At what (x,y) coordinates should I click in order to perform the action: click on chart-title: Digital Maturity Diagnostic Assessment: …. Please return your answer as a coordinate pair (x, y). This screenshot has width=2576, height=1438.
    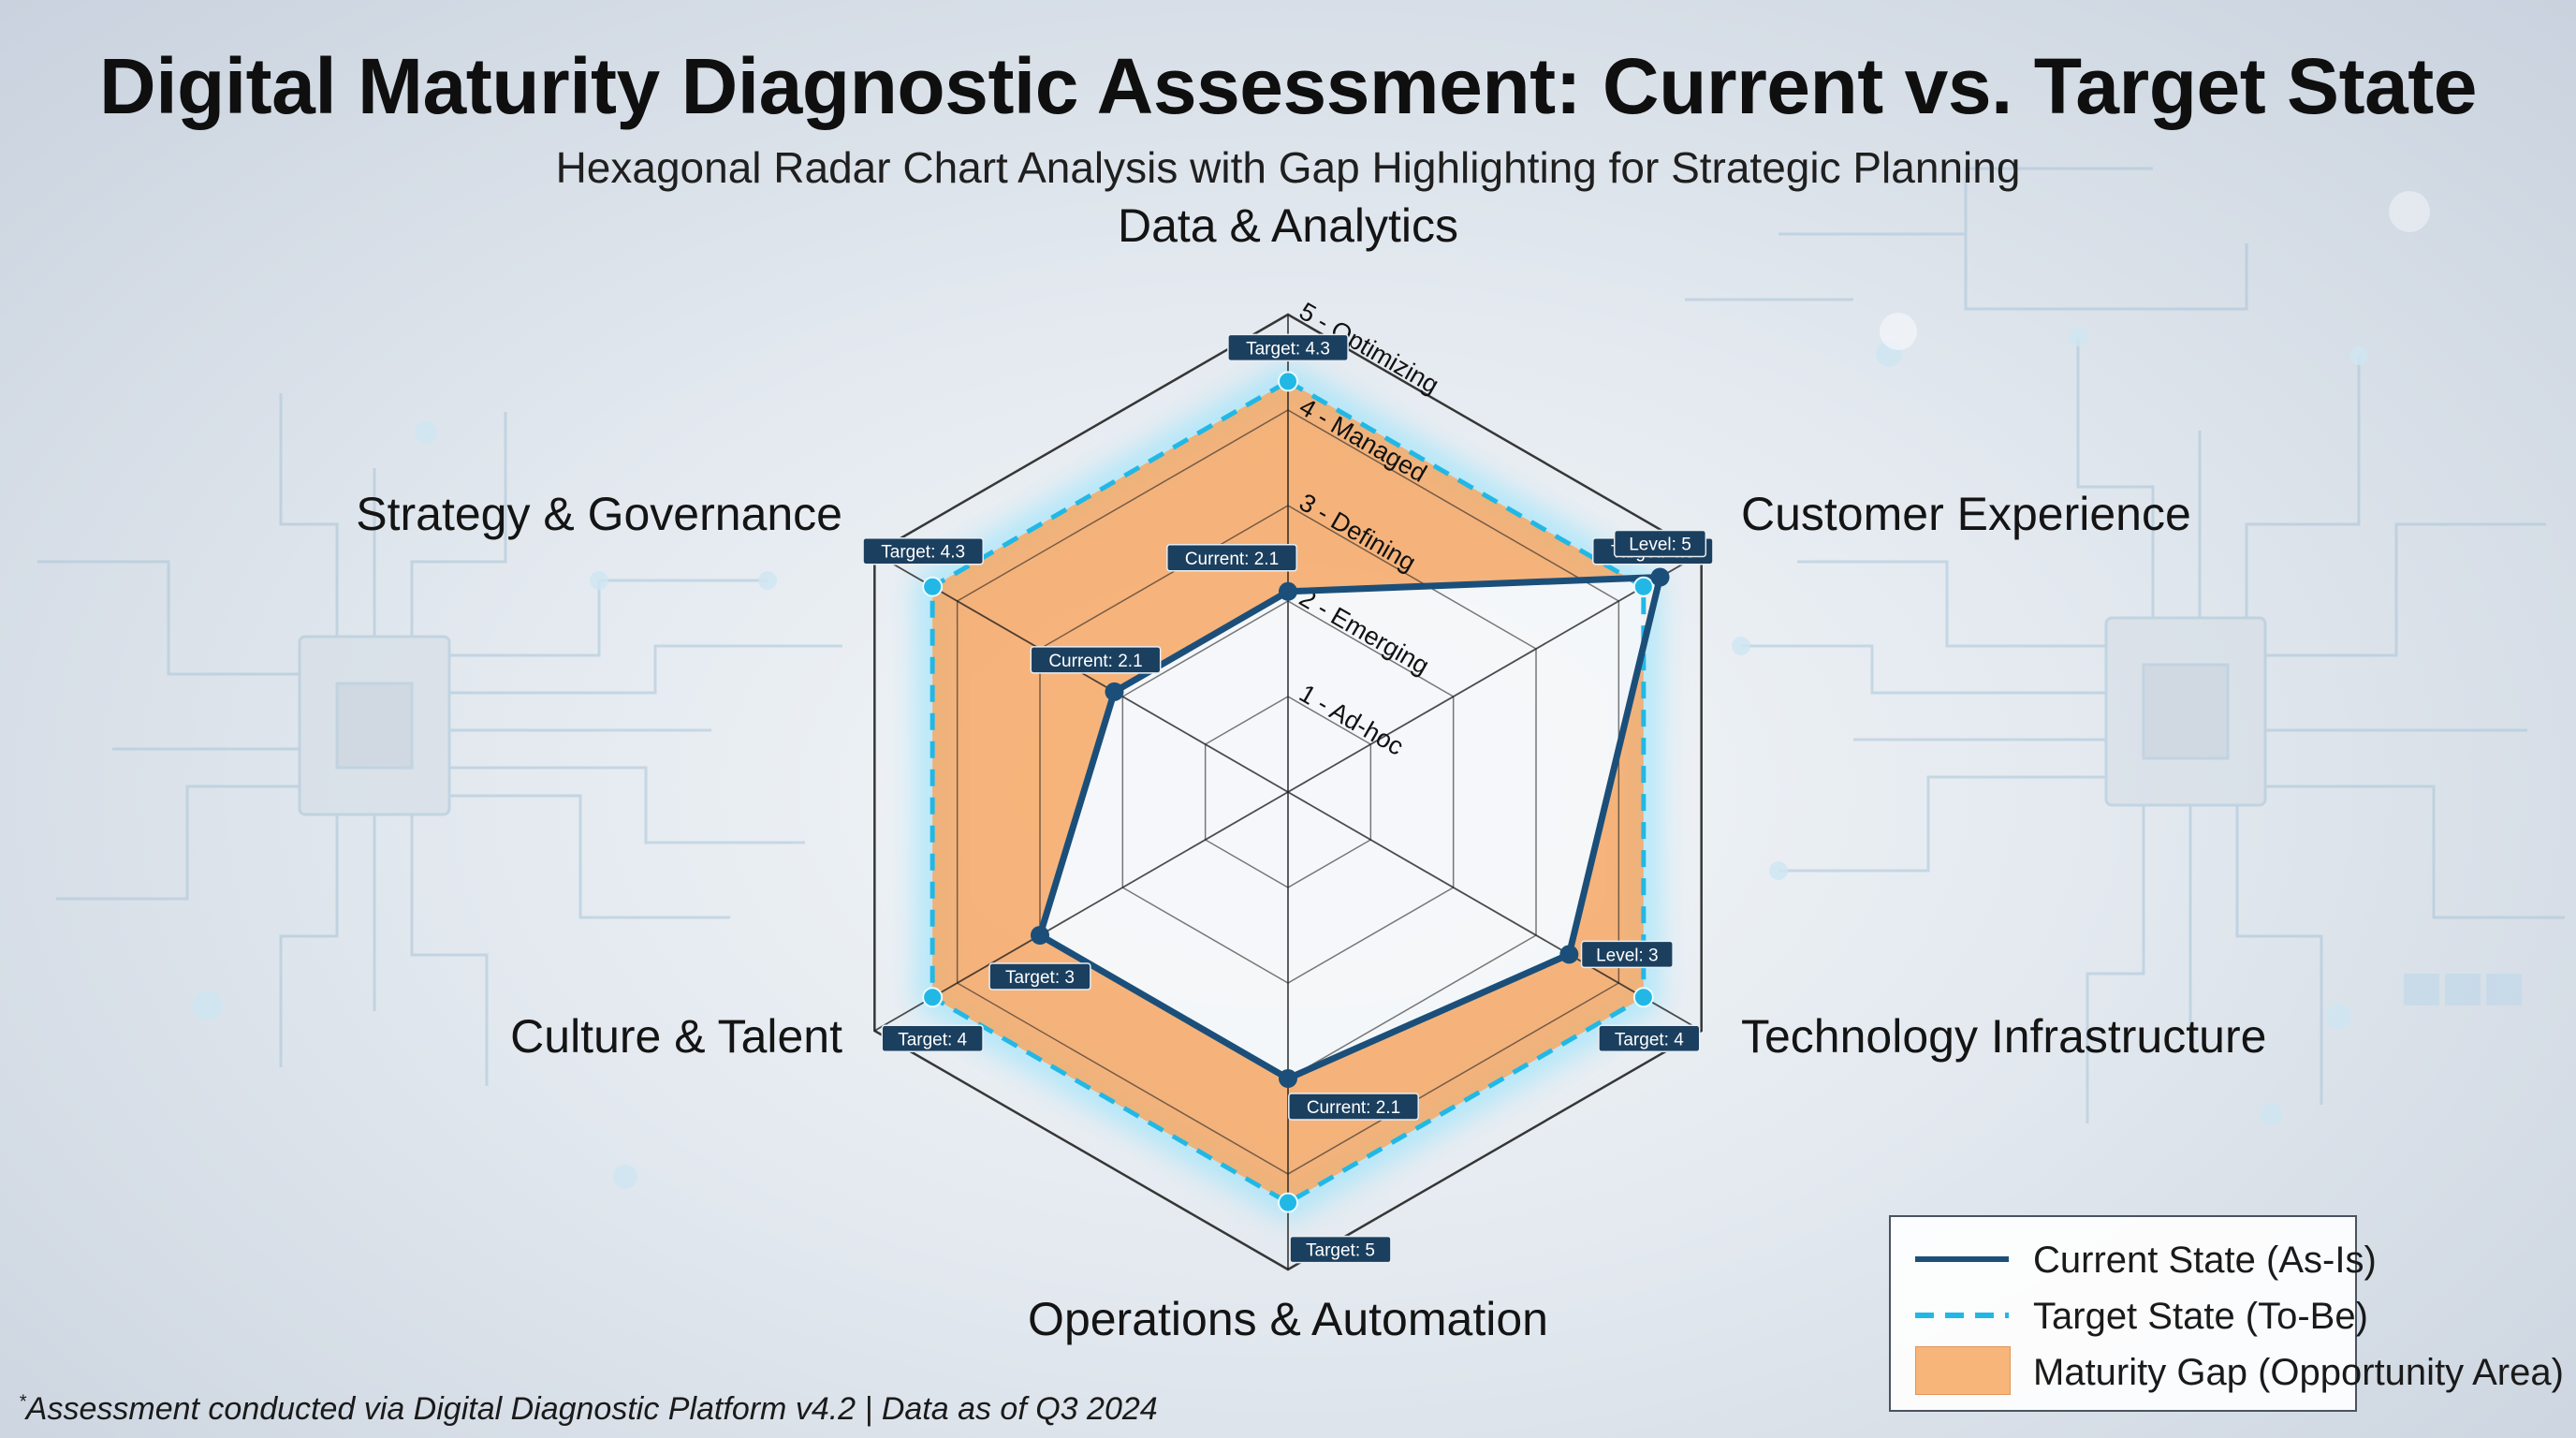
    Looking at the image, I should click on (1288, 86).